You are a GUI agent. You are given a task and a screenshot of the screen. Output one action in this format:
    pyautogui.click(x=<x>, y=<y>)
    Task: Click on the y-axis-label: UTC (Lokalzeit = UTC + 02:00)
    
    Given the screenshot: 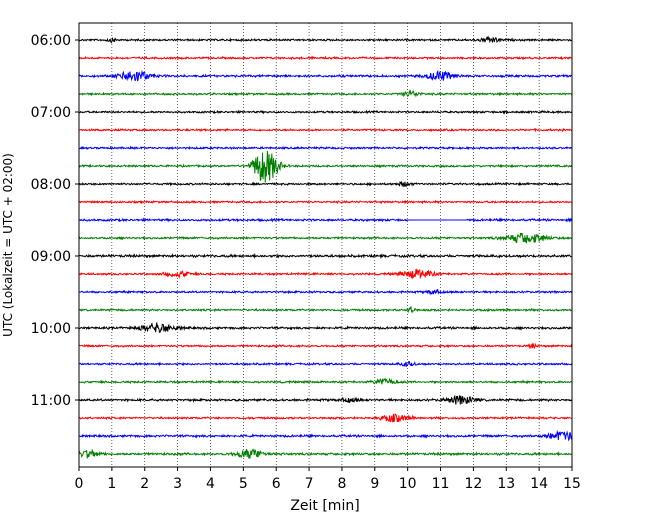 What is the action you would take?
    pyautogui.click(x=8, y=245)
    